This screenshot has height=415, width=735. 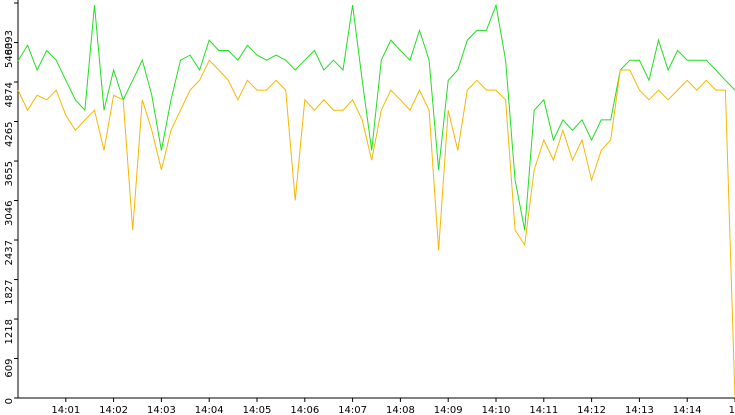 I want to click on y-tick-label: 4265, so click(x=9, y=134).